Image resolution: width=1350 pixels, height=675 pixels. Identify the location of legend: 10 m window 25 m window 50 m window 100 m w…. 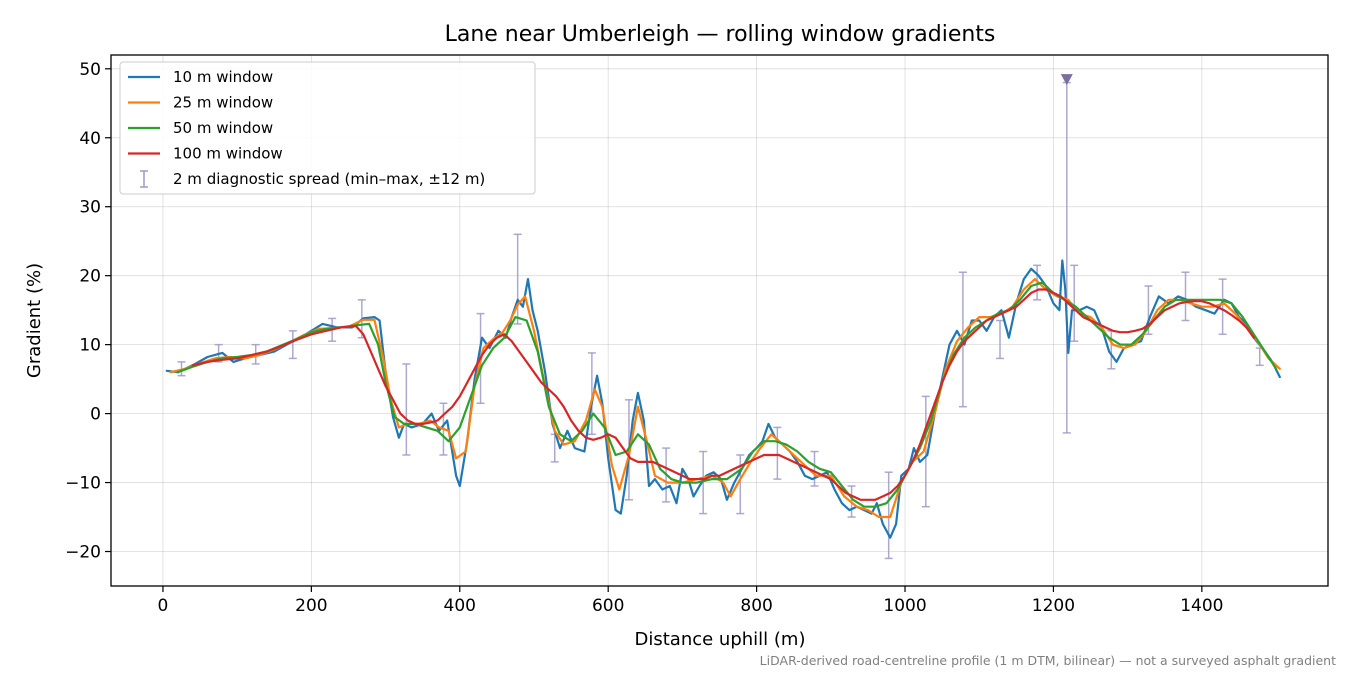
(327, 128).